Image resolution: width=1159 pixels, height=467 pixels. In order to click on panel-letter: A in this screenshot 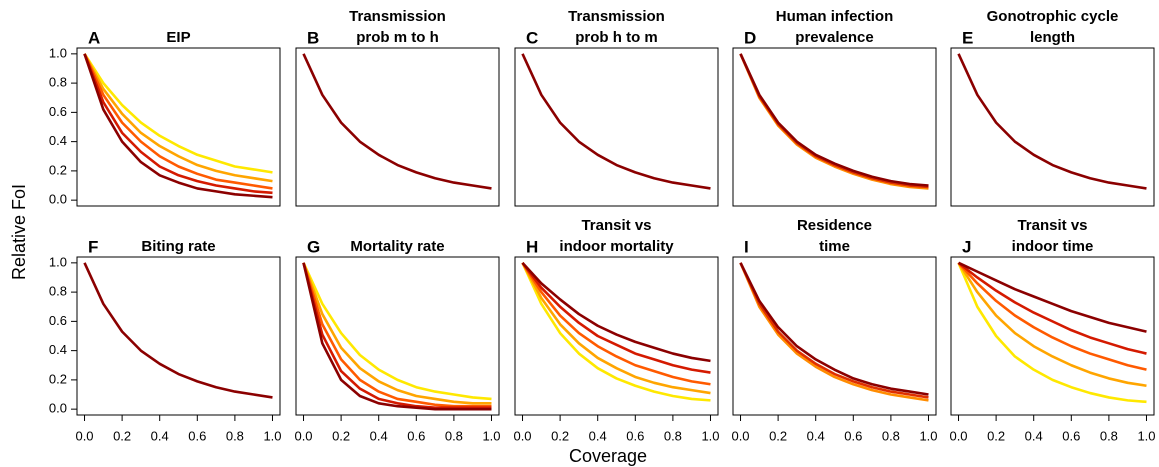, I will do `click(94, 37)`.